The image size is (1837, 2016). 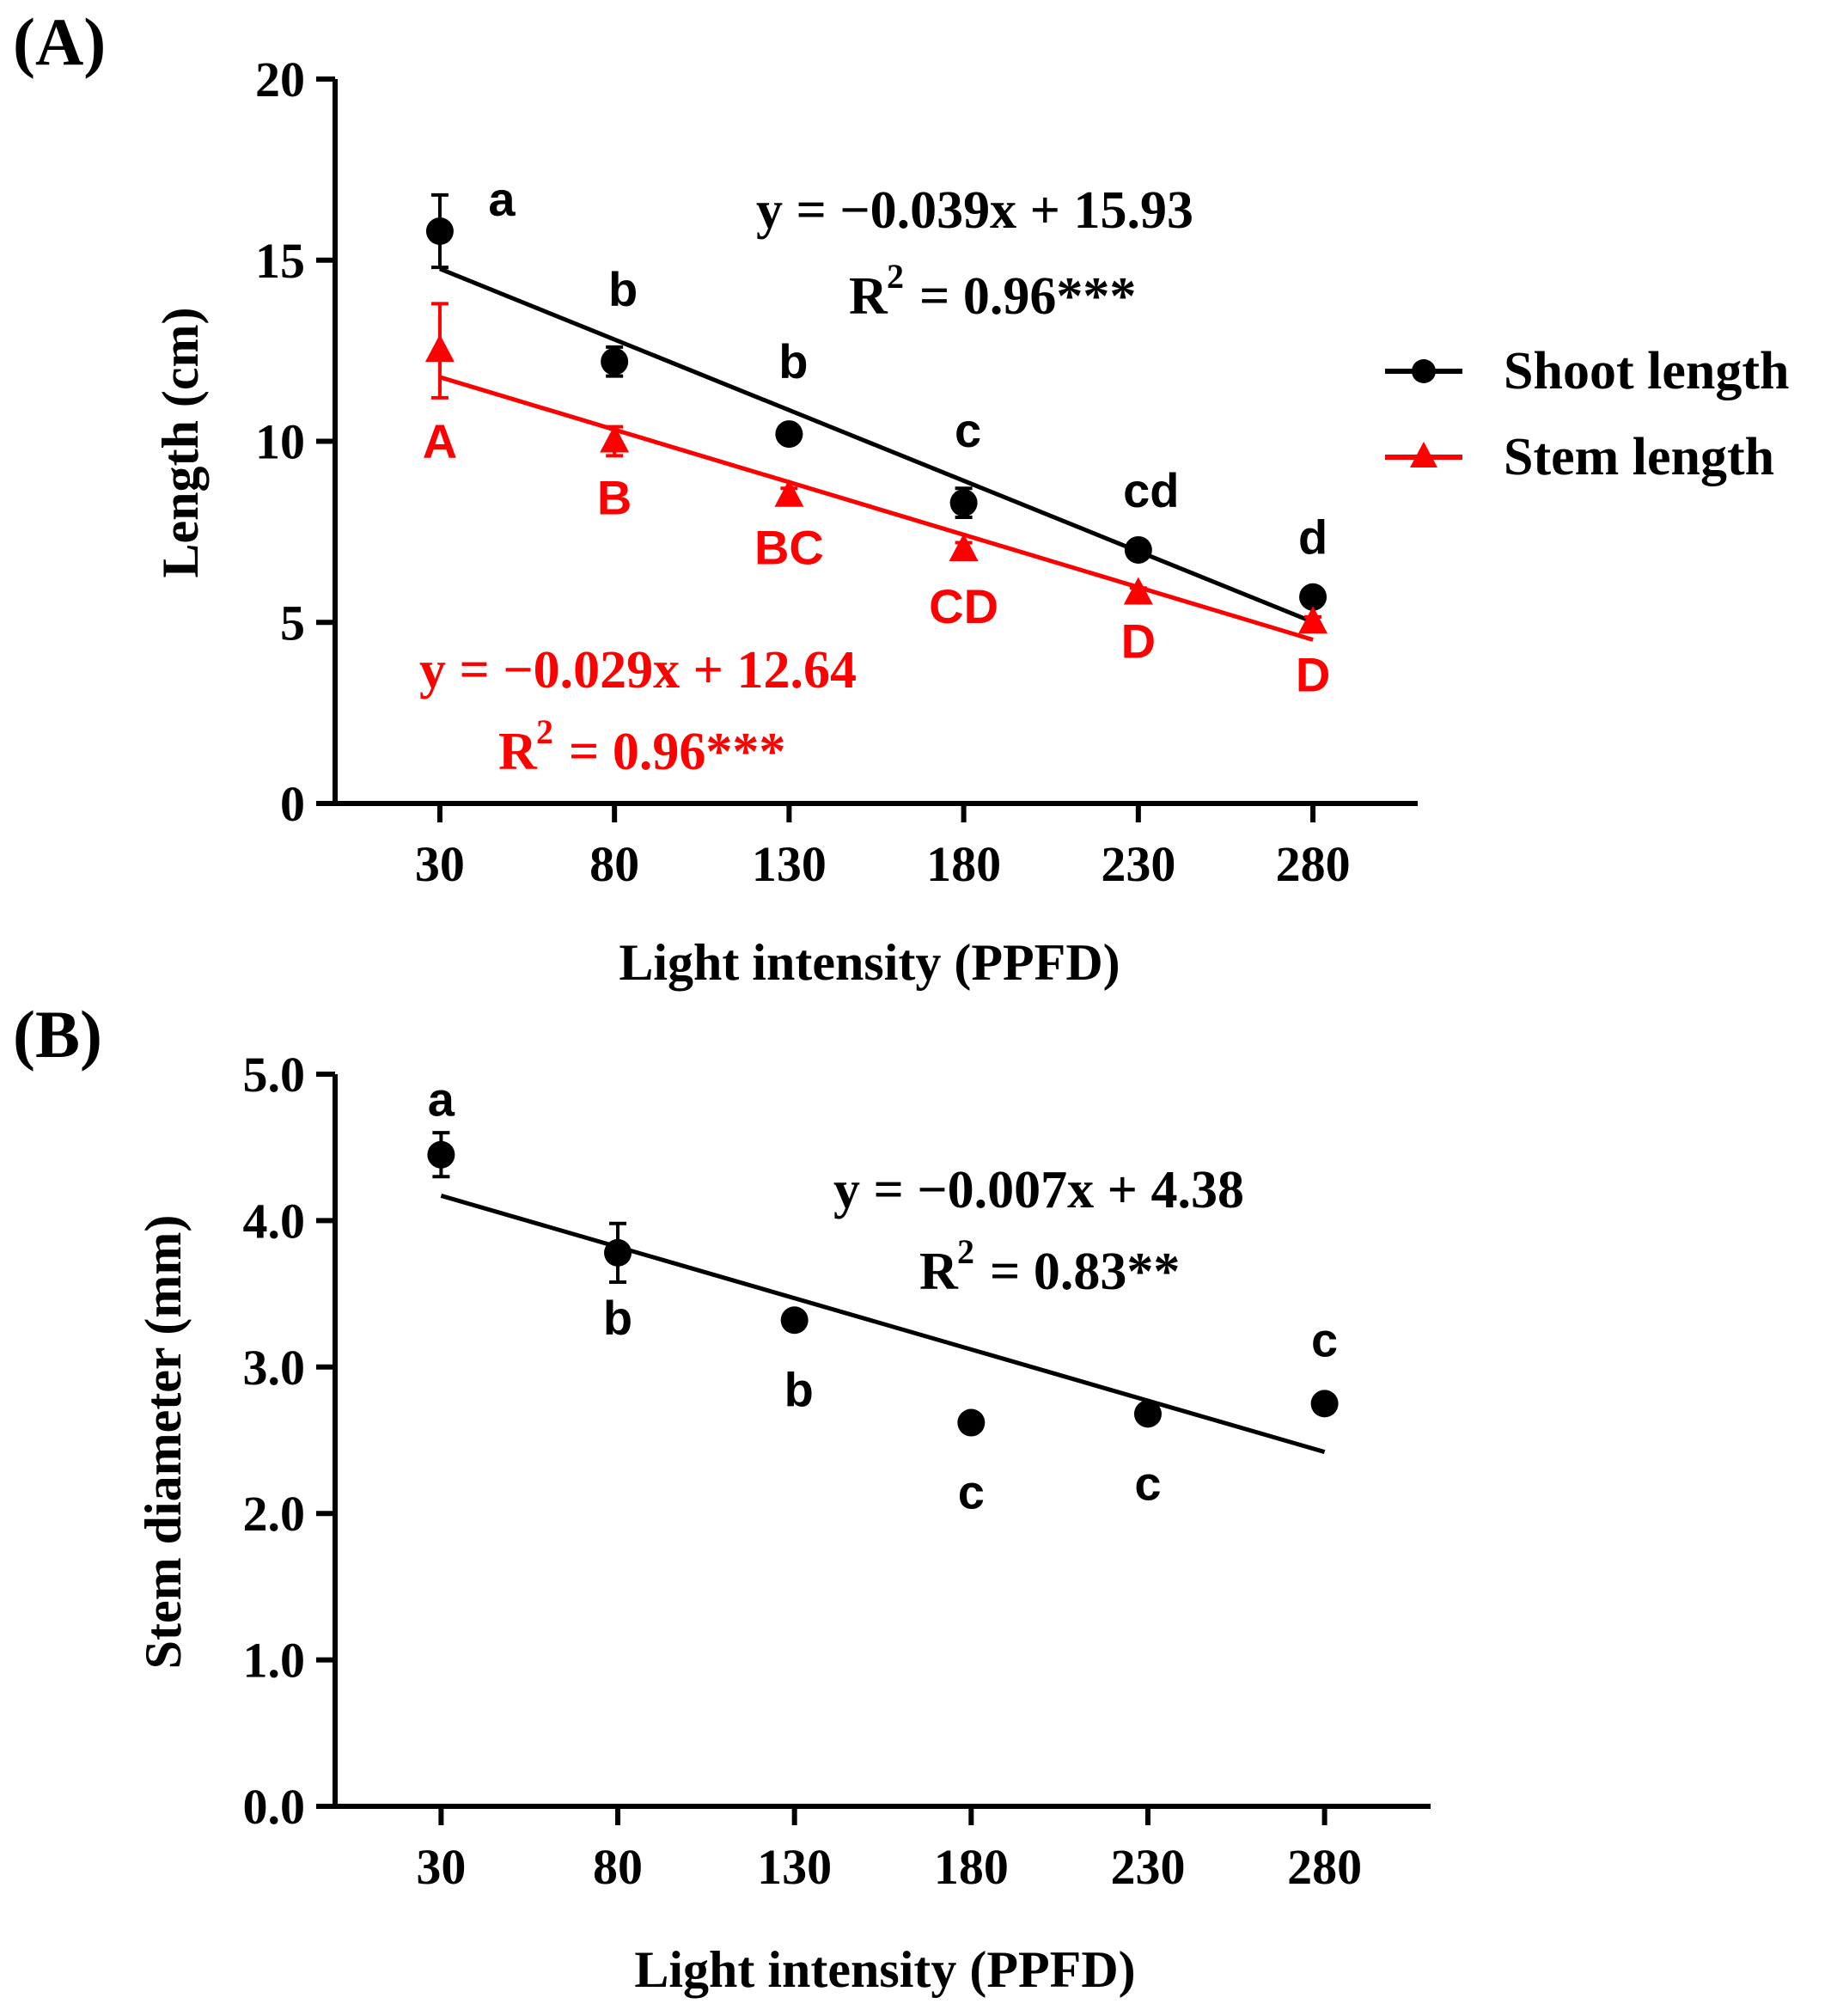 I want to click on fit-line-shoot-length, so click(x=877, y=446).